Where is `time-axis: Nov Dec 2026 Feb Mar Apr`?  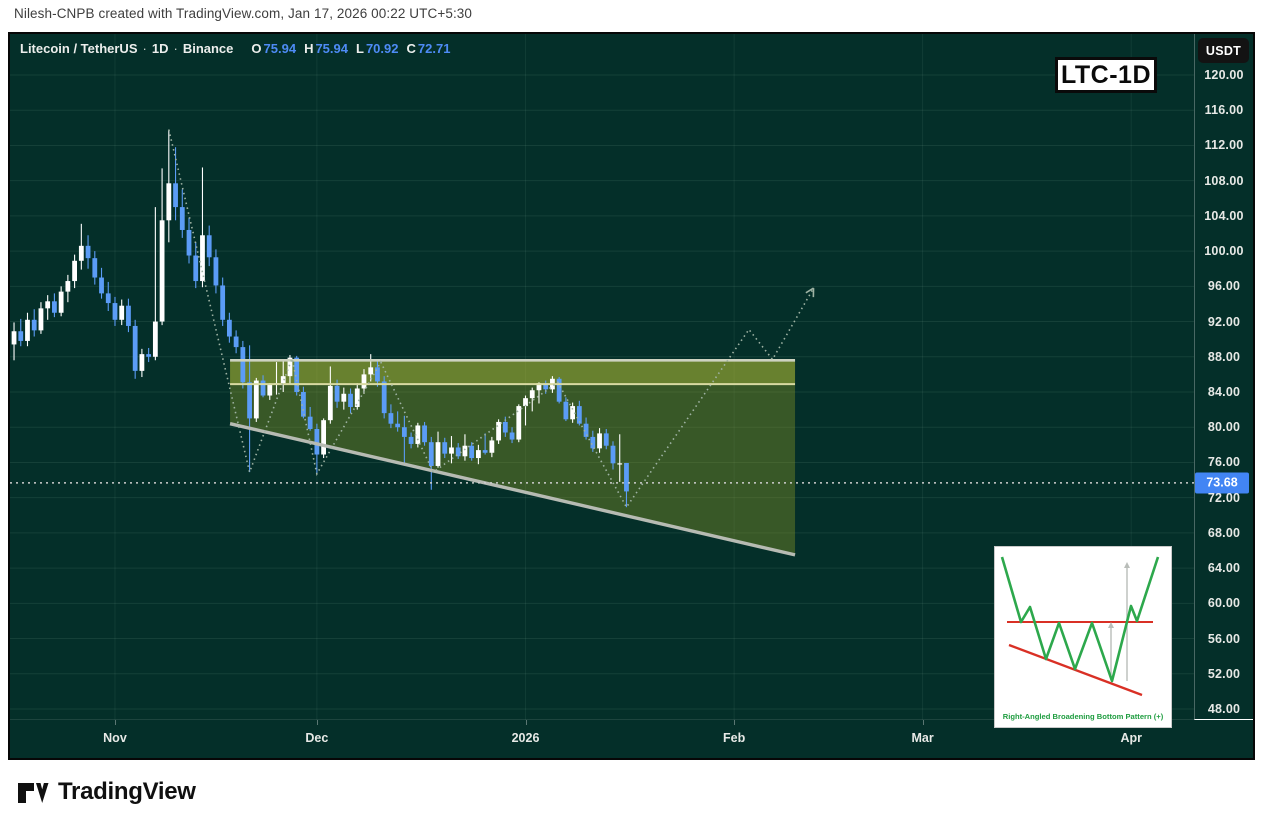 time-axis: Nov Dec 2026 Feb Mar Apr is located at coordinates (631, 738).